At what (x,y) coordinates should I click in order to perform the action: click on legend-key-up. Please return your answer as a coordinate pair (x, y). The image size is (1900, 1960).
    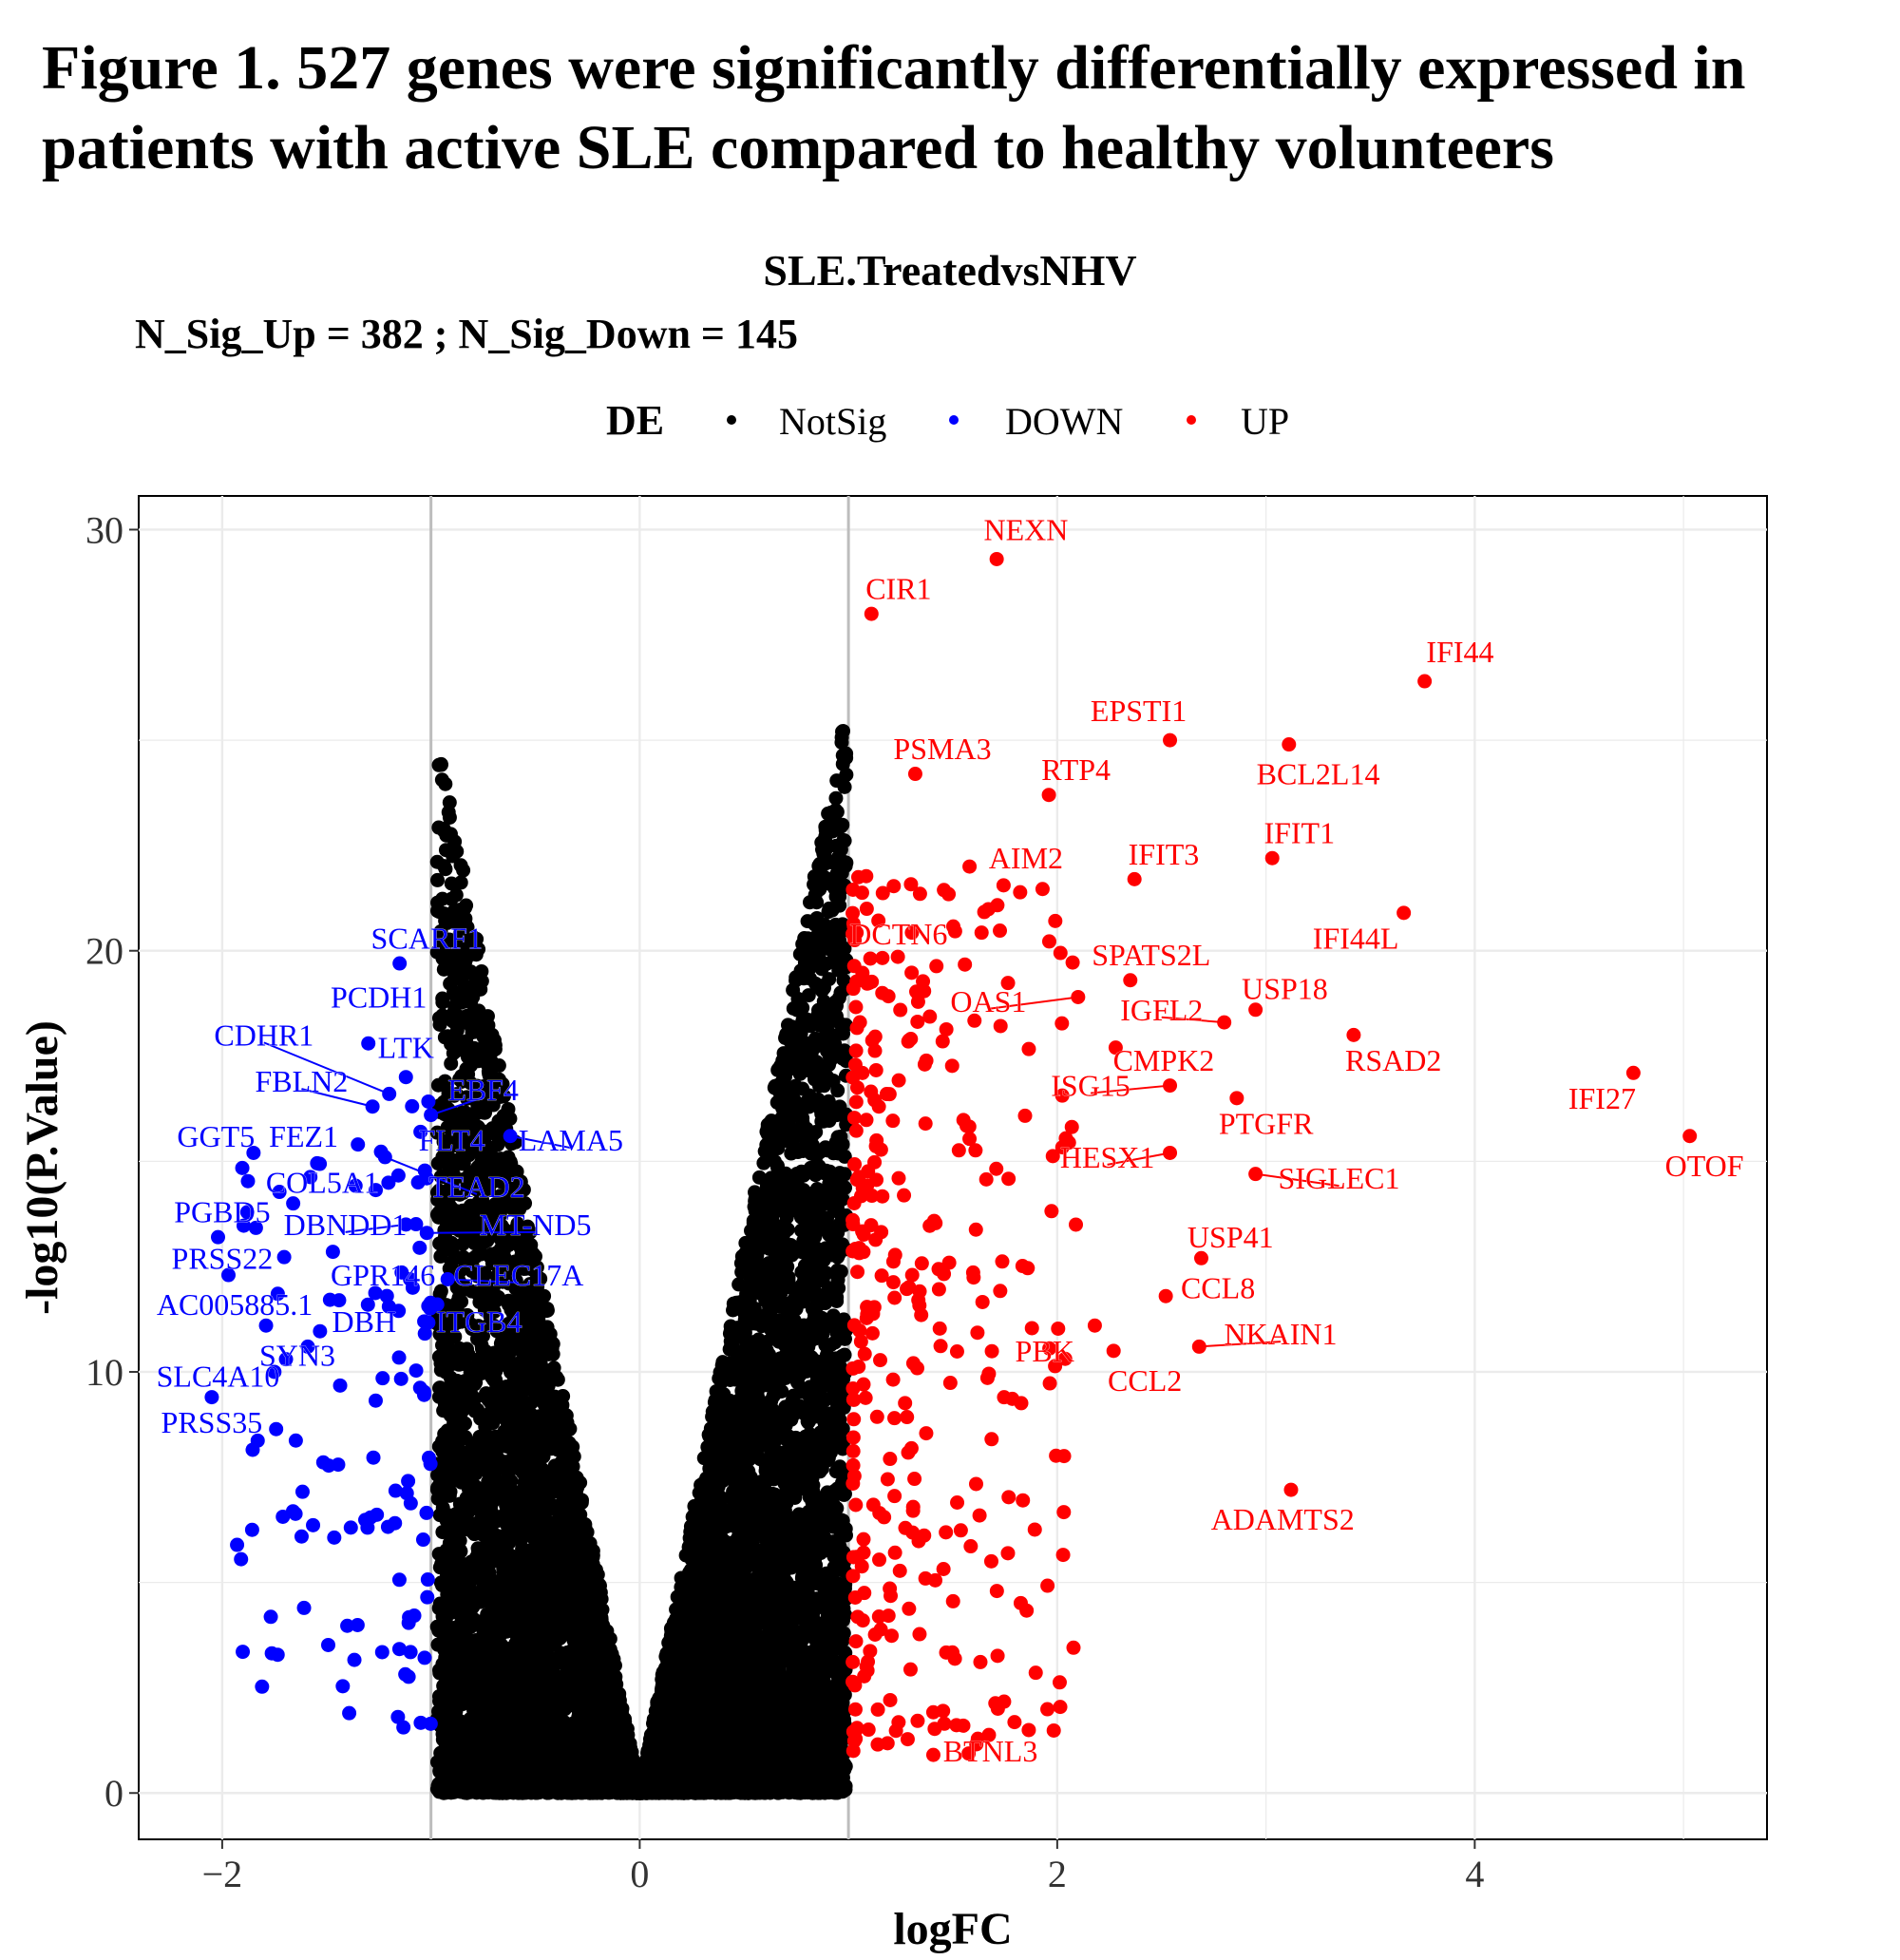
    Looking at the image, I should click on (1191, 420).